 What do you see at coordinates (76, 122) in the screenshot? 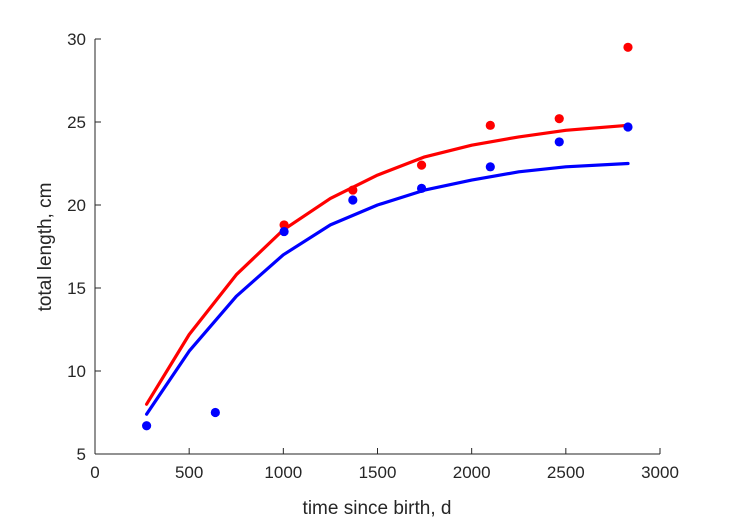
I see `y-tick-label: 25` at bounding box center [76, 122].